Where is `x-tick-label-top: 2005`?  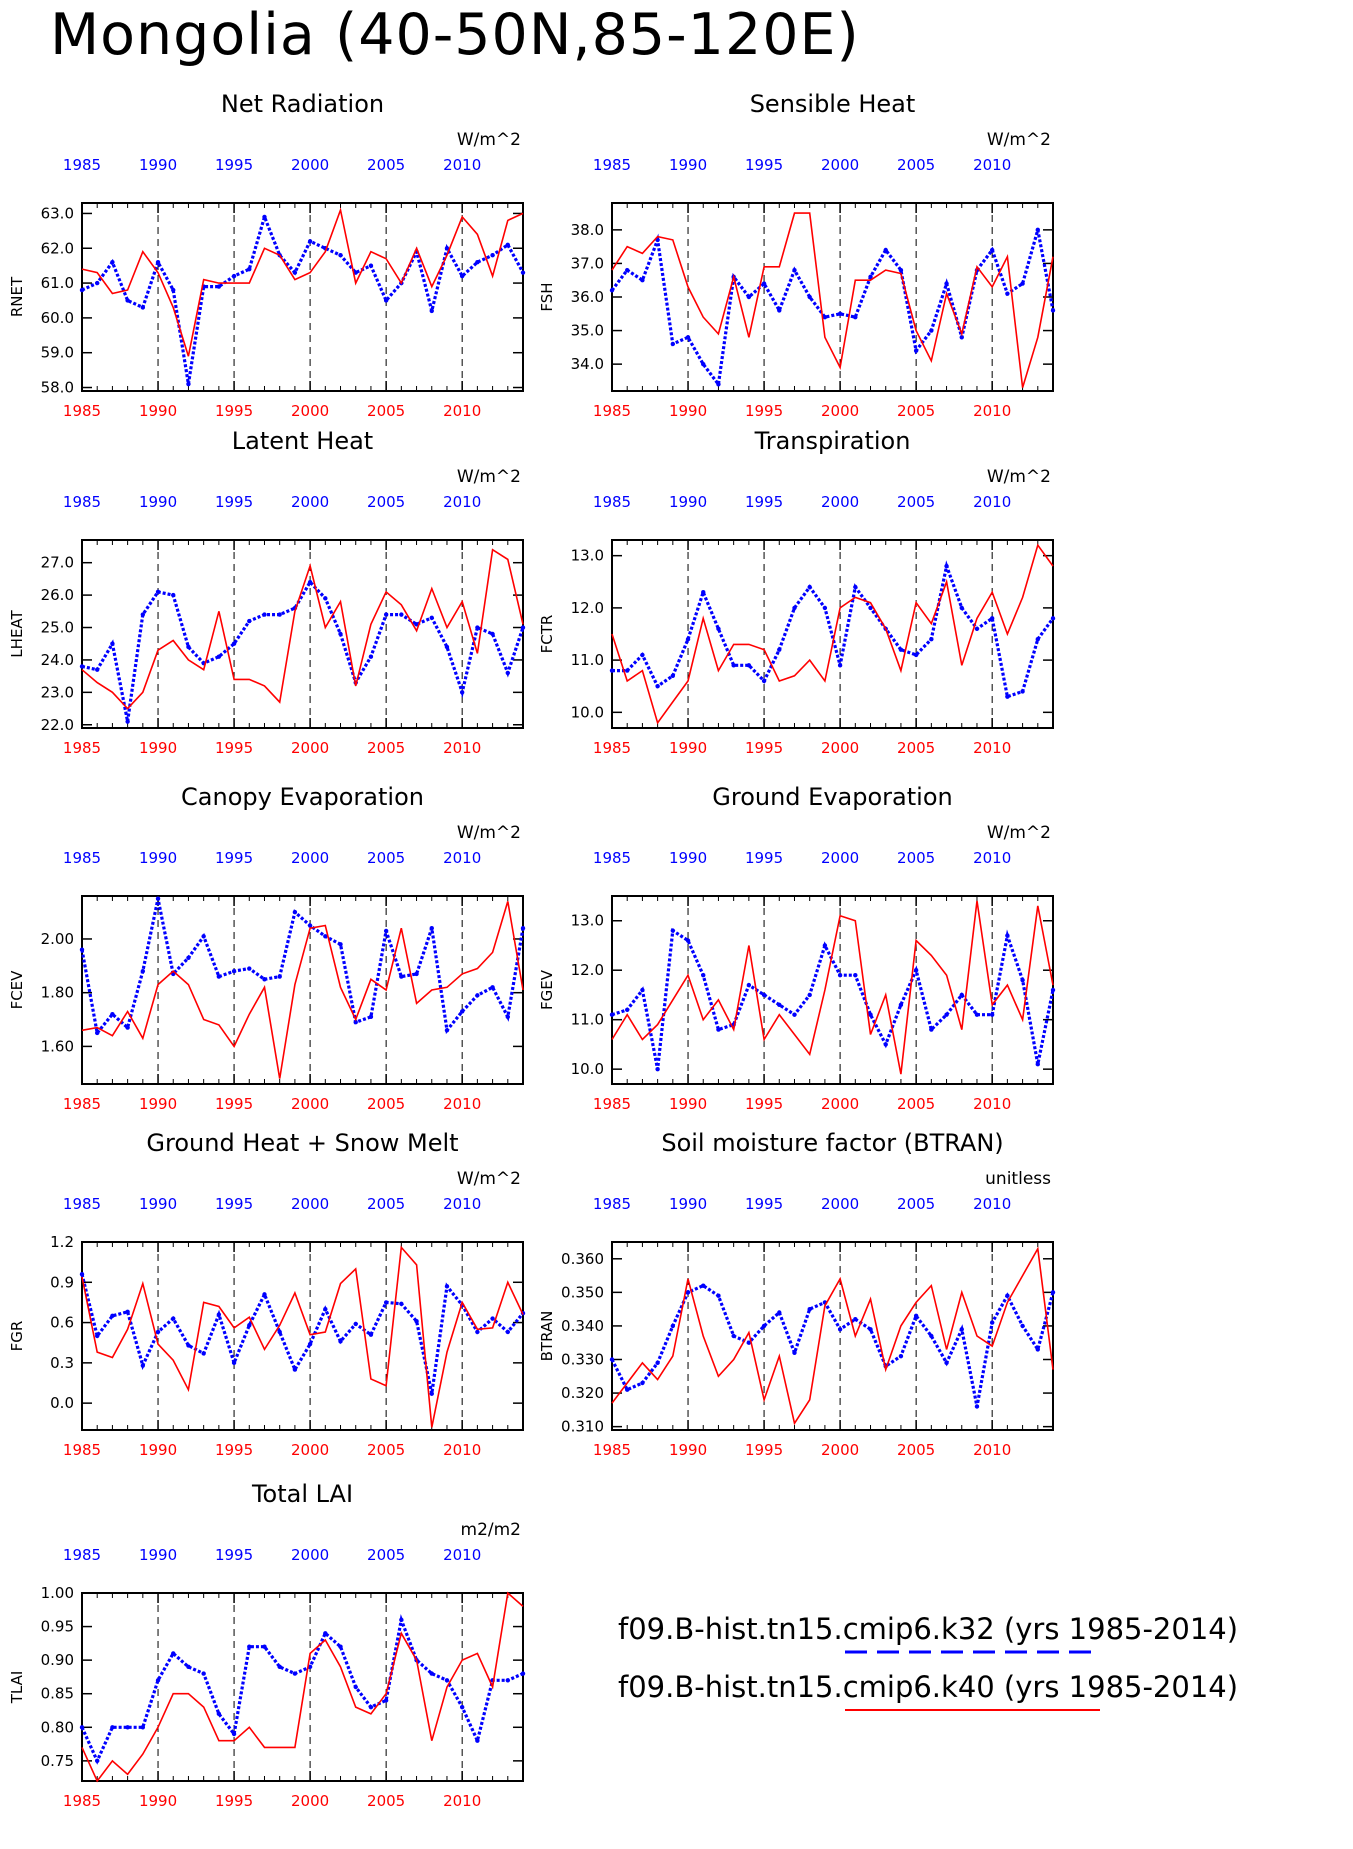
x-tick-label-top: 2005 is located at coordinates (916, 858).